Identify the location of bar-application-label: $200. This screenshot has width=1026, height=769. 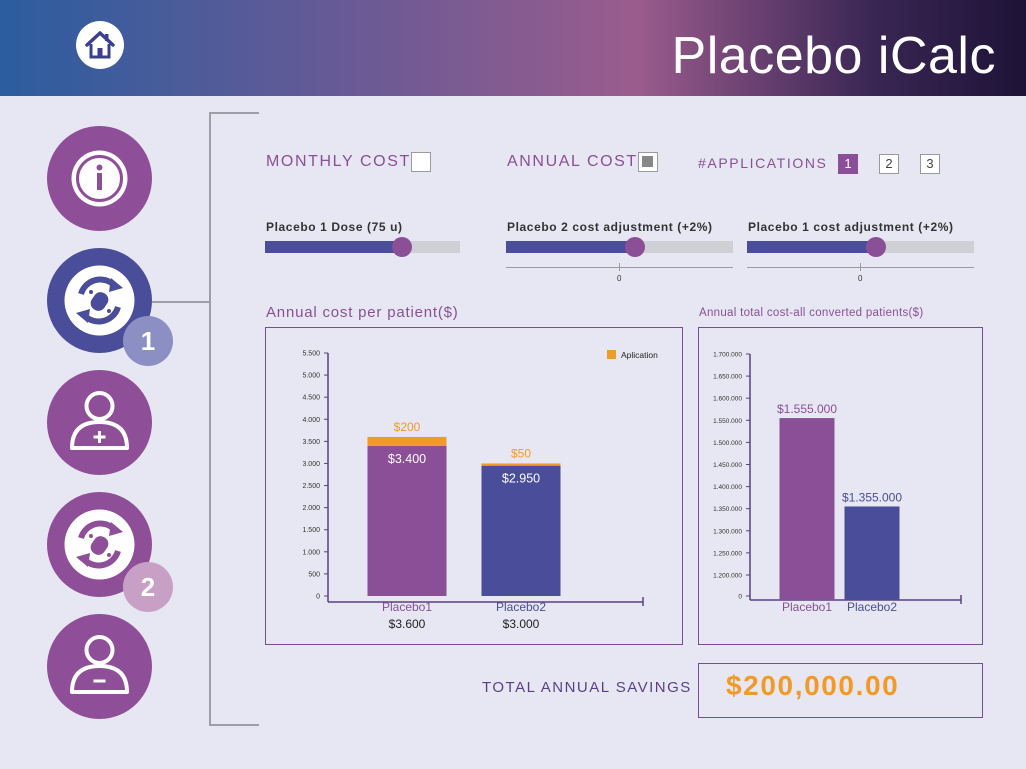
(407, 427).